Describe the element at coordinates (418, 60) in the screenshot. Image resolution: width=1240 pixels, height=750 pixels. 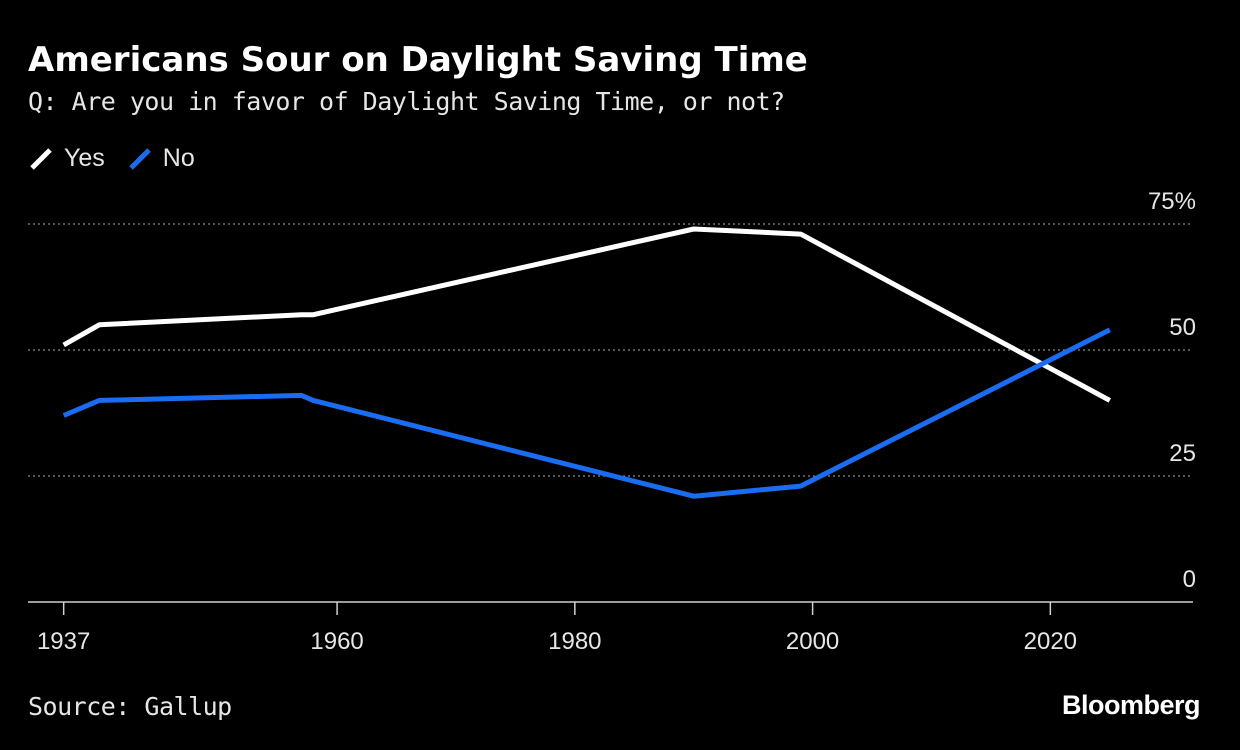
I see `chart-title: Americans Sour on Daylight Saving Time` at that location.